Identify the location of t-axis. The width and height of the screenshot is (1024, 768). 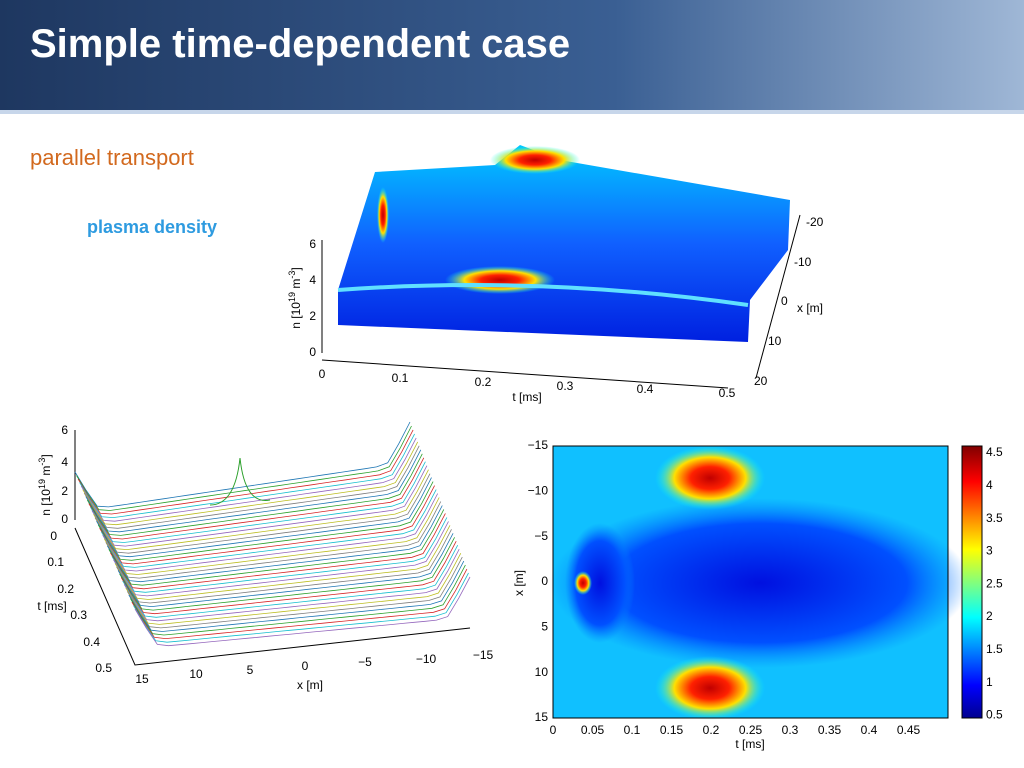
(525, 374).